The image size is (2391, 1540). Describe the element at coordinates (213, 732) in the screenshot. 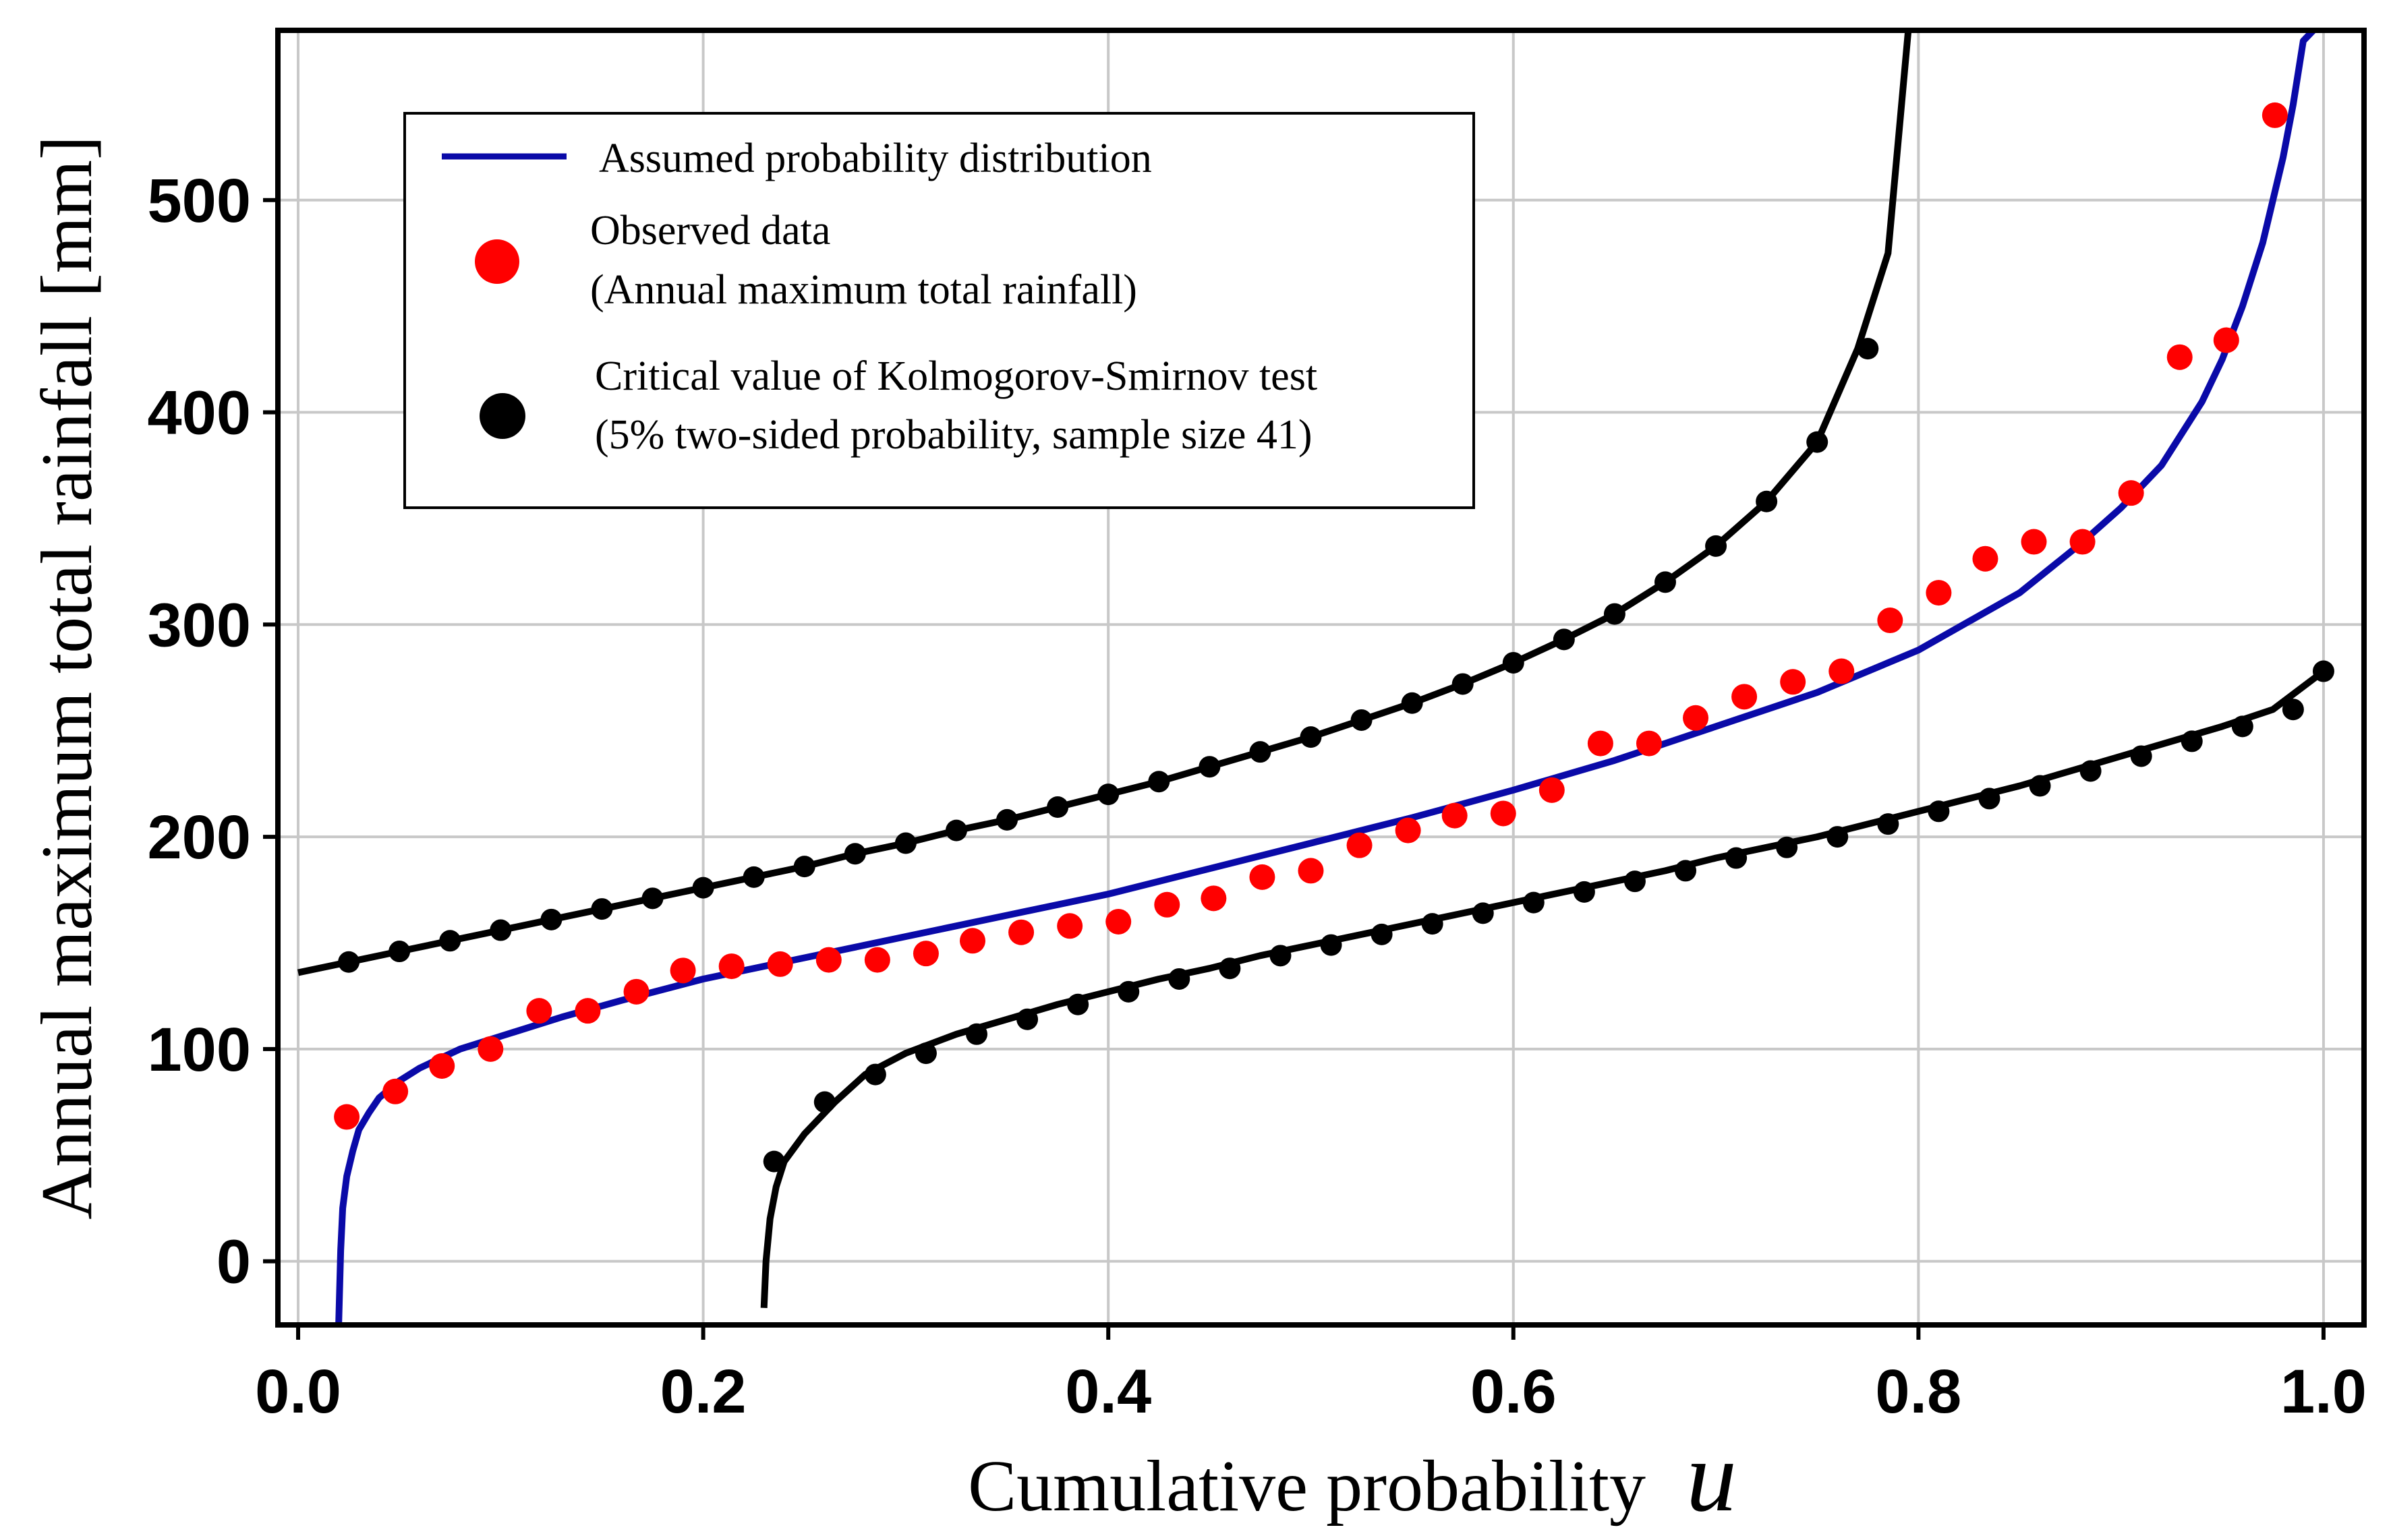

I see `y-axis-ticks: 0 100 200 300 400 500` at that location.